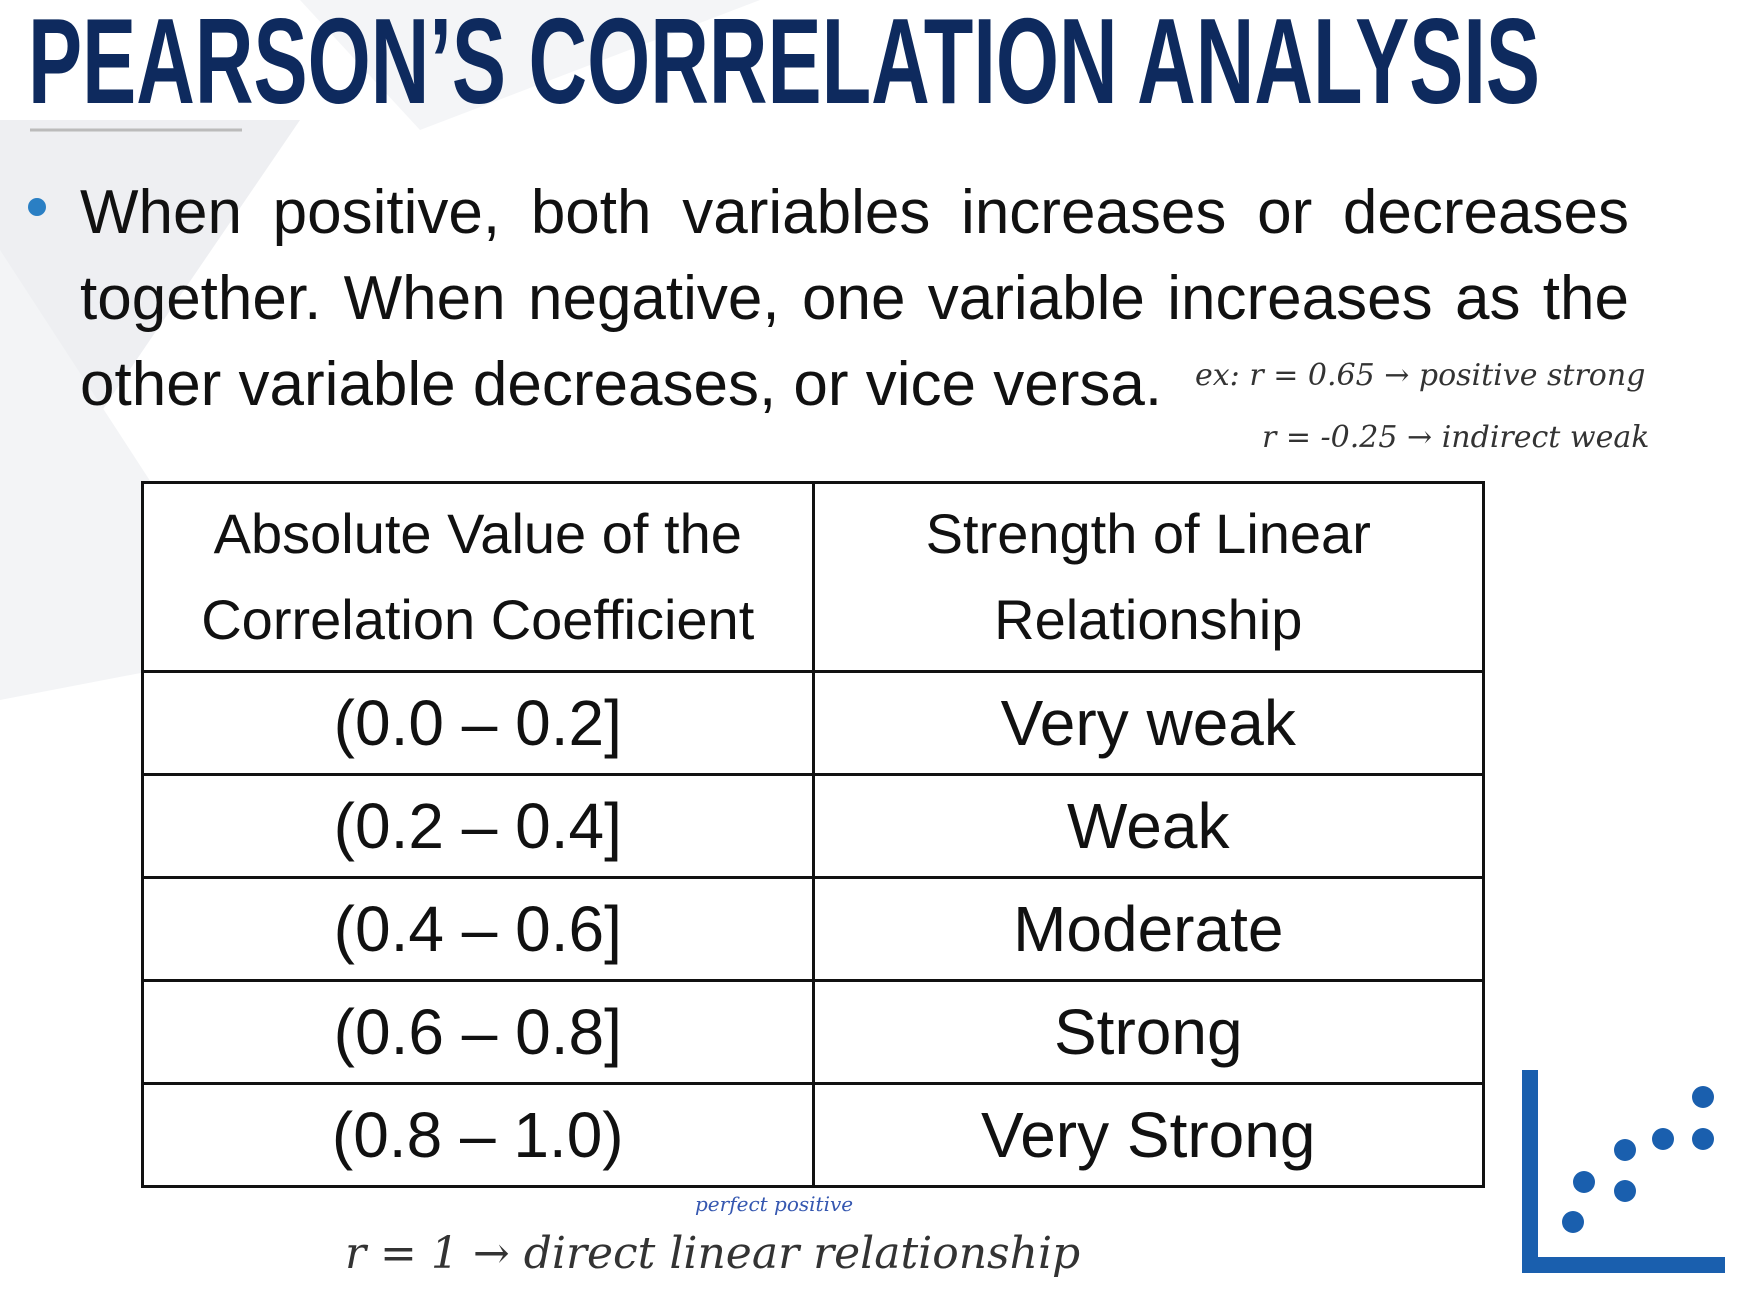 Image resolution: width=1744 pixels, height=1296 pixels. I want to click on scatter-icon, so click(1623, 1171).